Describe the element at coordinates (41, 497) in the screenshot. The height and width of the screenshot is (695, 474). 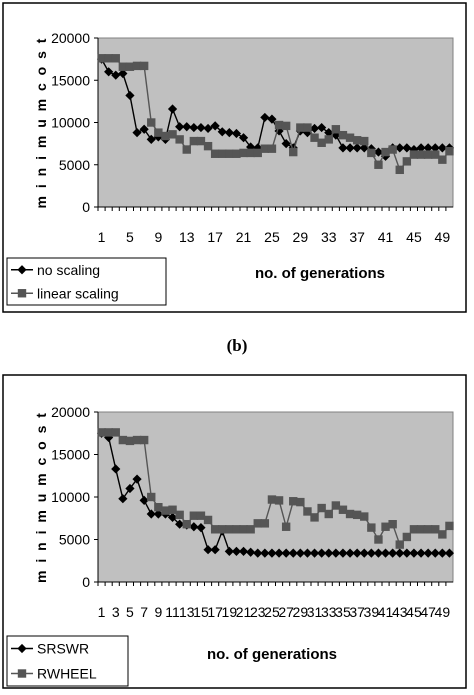
I see `y-axis-label: m i n i m u m c o s t` at that location.